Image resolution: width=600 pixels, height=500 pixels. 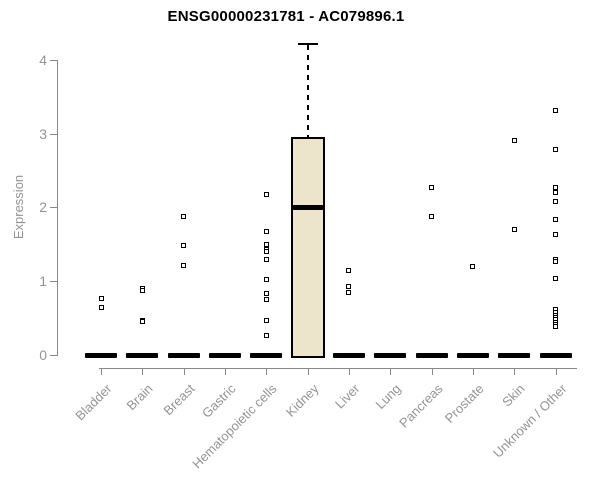 What do you see at coordinates (43, 207) in the screenshot?
I see `y-tick-label: 2` at bounding box center [43, 207].